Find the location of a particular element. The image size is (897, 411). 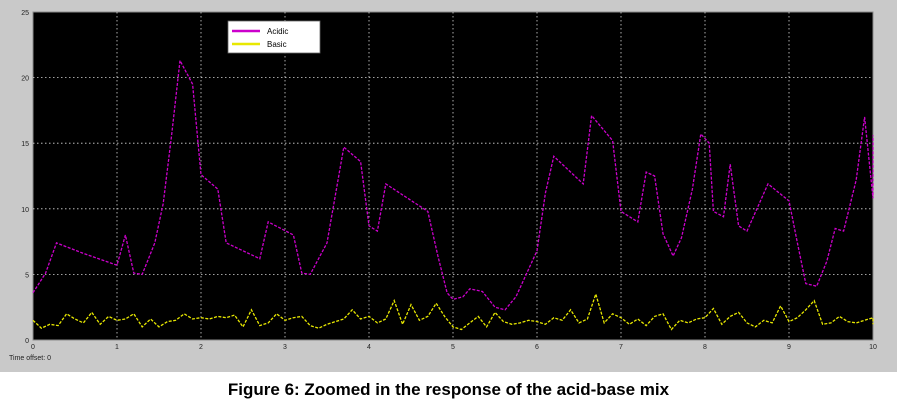

x-tick-label: 7 is located at coordinates (621, 347).